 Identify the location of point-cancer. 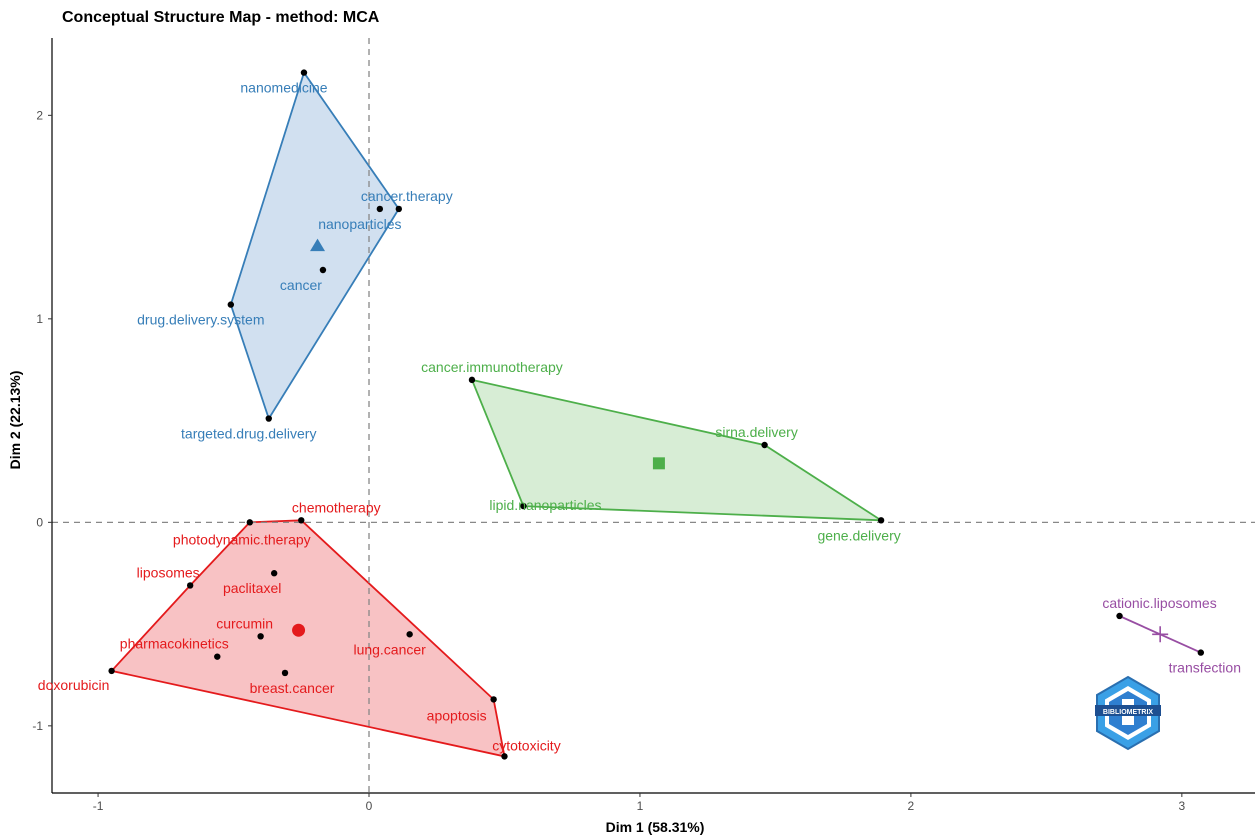
(323, 270).